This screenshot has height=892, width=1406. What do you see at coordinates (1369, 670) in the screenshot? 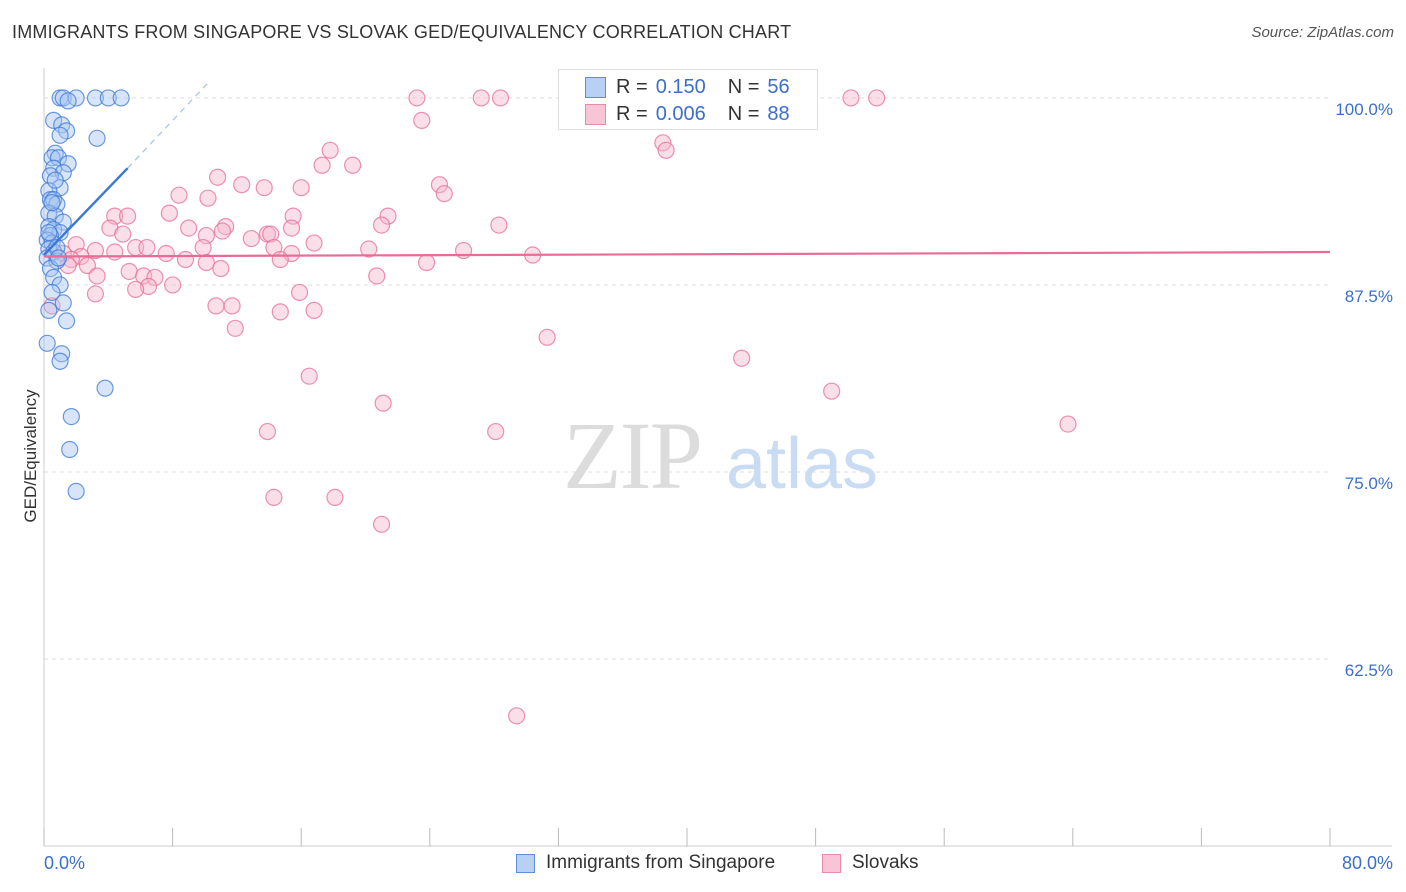
I see `y-tick-label: 62.5%` at bounding box center [1369, 670].